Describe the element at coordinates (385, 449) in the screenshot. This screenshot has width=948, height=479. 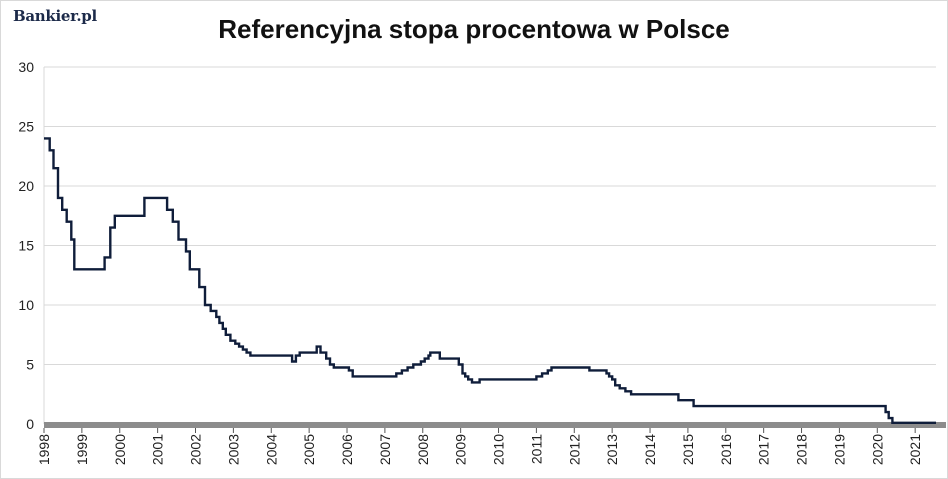
I see `x-tick-label: 2007` at that location.